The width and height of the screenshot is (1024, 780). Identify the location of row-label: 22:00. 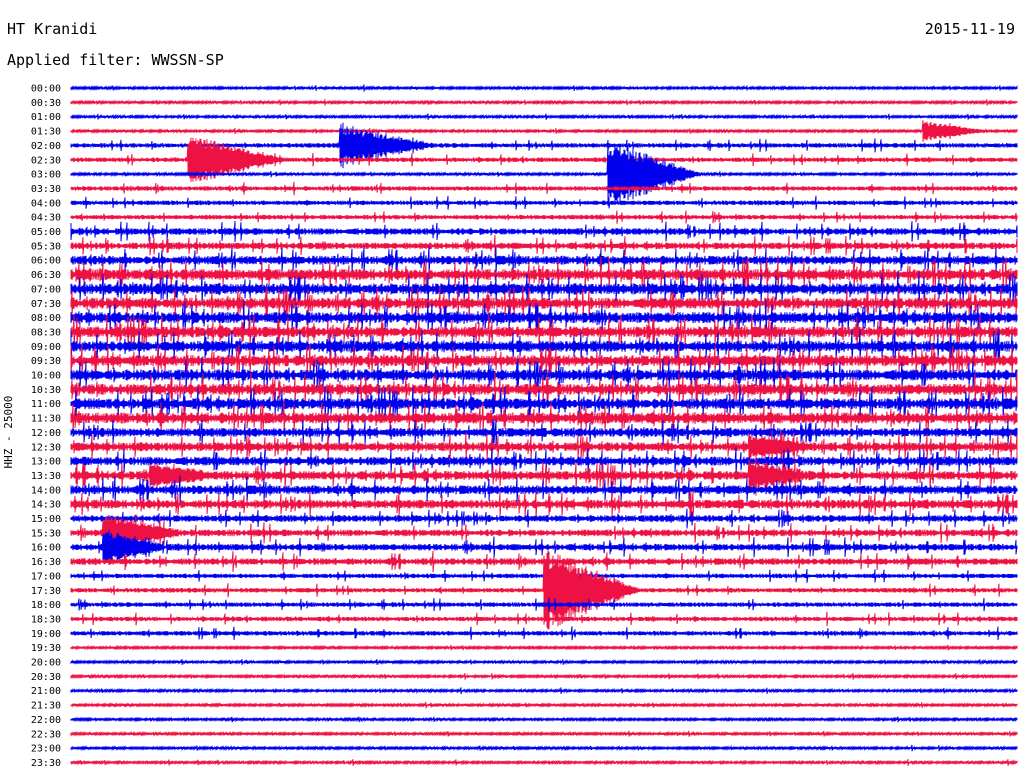
(46, 720).